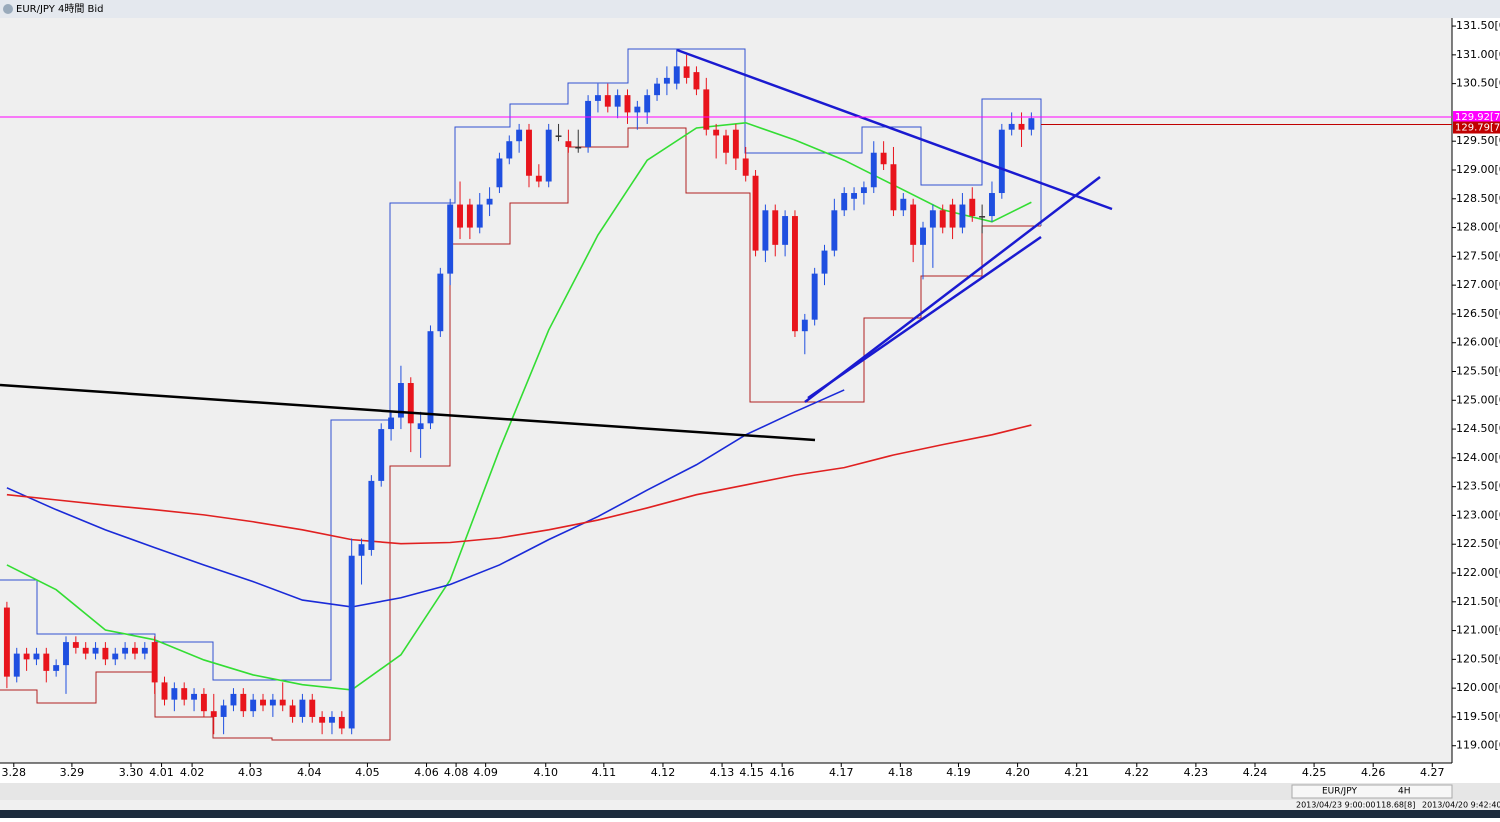 This screenshot has width=1500, height=822. I want to click on price-label: 129.92[7, so click(1477, 117).